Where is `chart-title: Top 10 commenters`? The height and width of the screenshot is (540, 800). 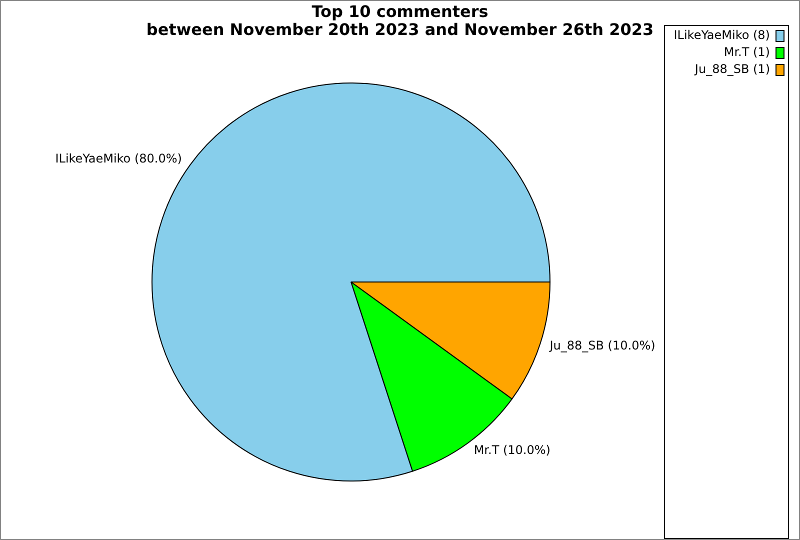
chart-title: Top 10 commenters is located at coordinates (400, 12).